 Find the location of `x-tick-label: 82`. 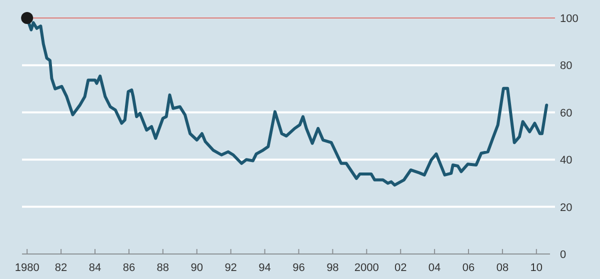

x-tick-label: 82 is located at coordinates (61, 268).